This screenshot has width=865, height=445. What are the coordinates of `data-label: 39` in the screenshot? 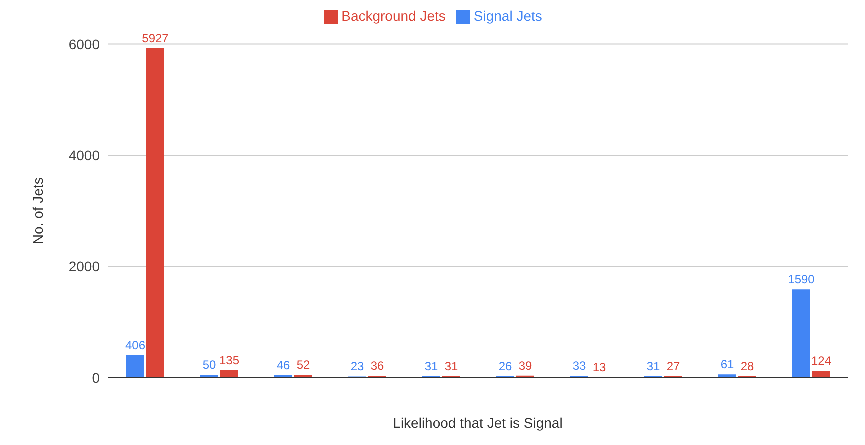 It's located at (525, 365).